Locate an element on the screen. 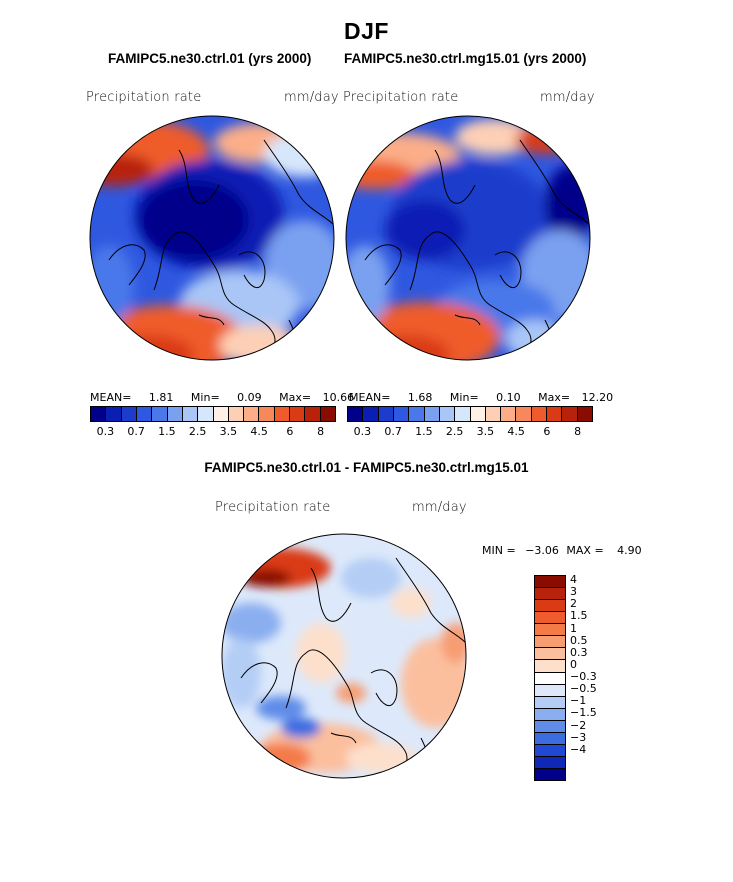  panel-2-max-label: Max= is located at coordinates (554, 397).